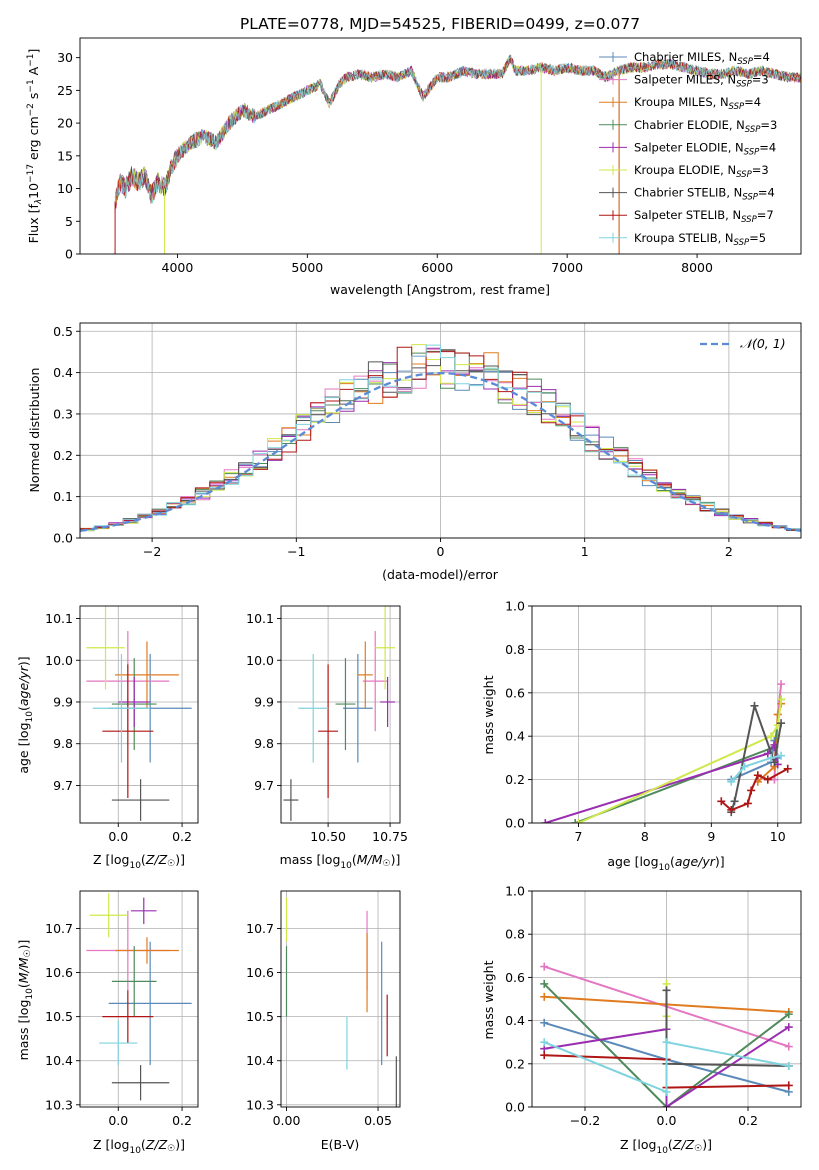 This screenshot has width=819, height=1170. I want to click on x-axis-label: age [log10(age/yr)], so click(665, 863).